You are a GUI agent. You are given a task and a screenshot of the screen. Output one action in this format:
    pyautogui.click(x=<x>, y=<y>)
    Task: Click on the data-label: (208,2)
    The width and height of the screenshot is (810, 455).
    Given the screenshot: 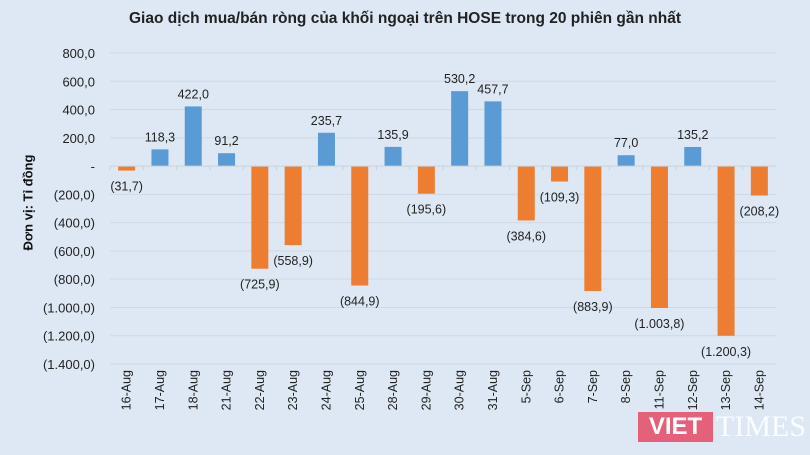 What is the action you would take?
    pyautogui.click(x=760, y=212)
    